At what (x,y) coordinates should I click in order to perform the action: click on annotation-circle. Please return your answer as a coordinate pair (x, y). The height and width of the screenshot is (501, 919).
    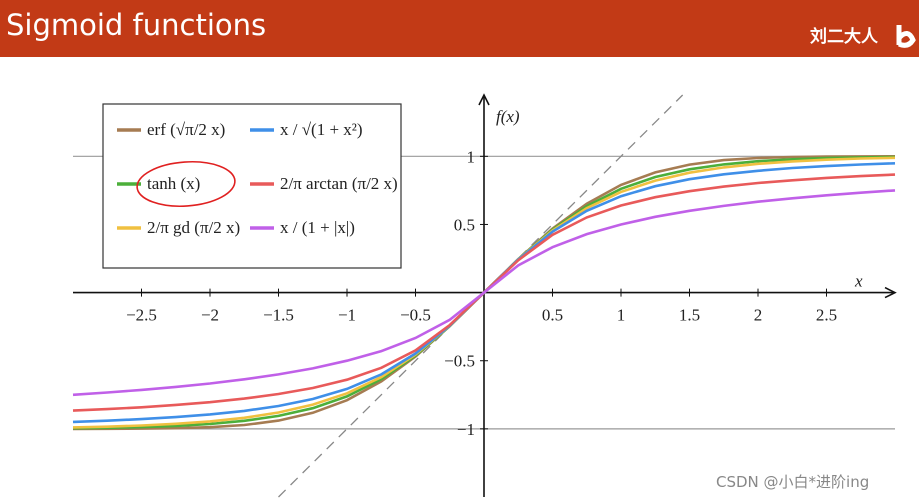
    Looking at the image, I should click on (186, 184).